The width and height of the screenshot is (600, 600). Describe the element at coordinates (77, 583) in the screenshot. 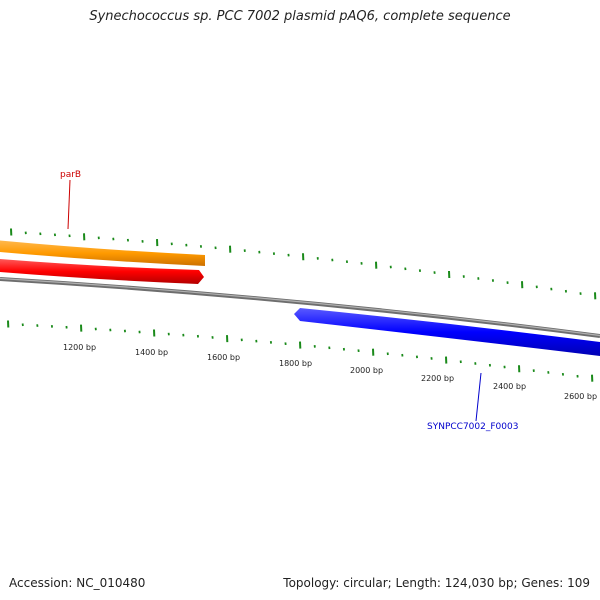

I see `accession-text: Accession: NC_010480` at that location.